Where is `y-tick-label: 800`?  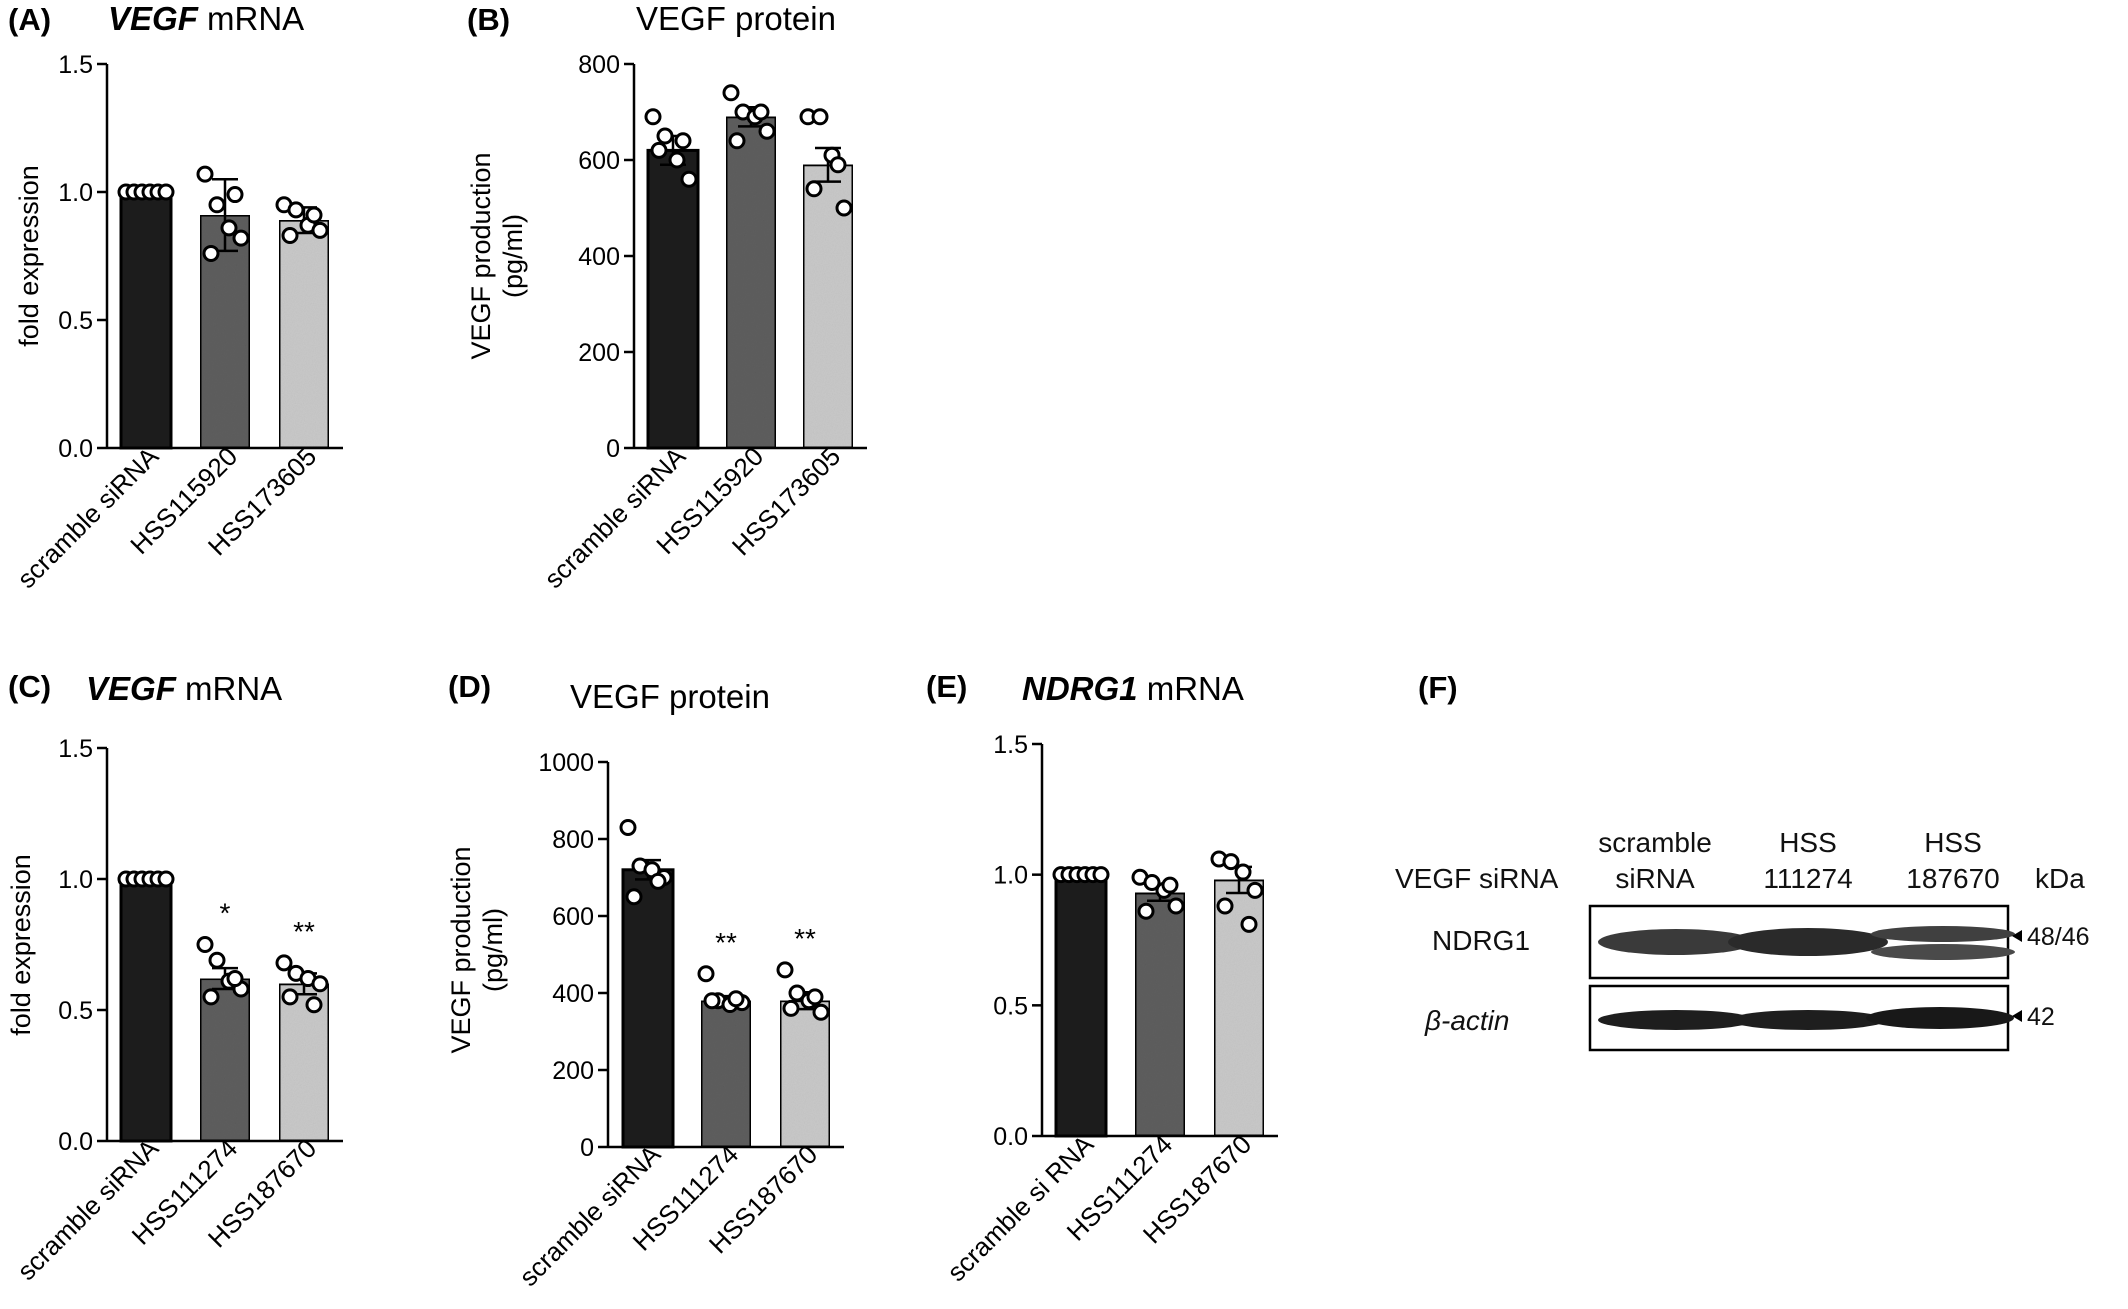 y-tick-label: 800 is located at coordinates (599, 65).